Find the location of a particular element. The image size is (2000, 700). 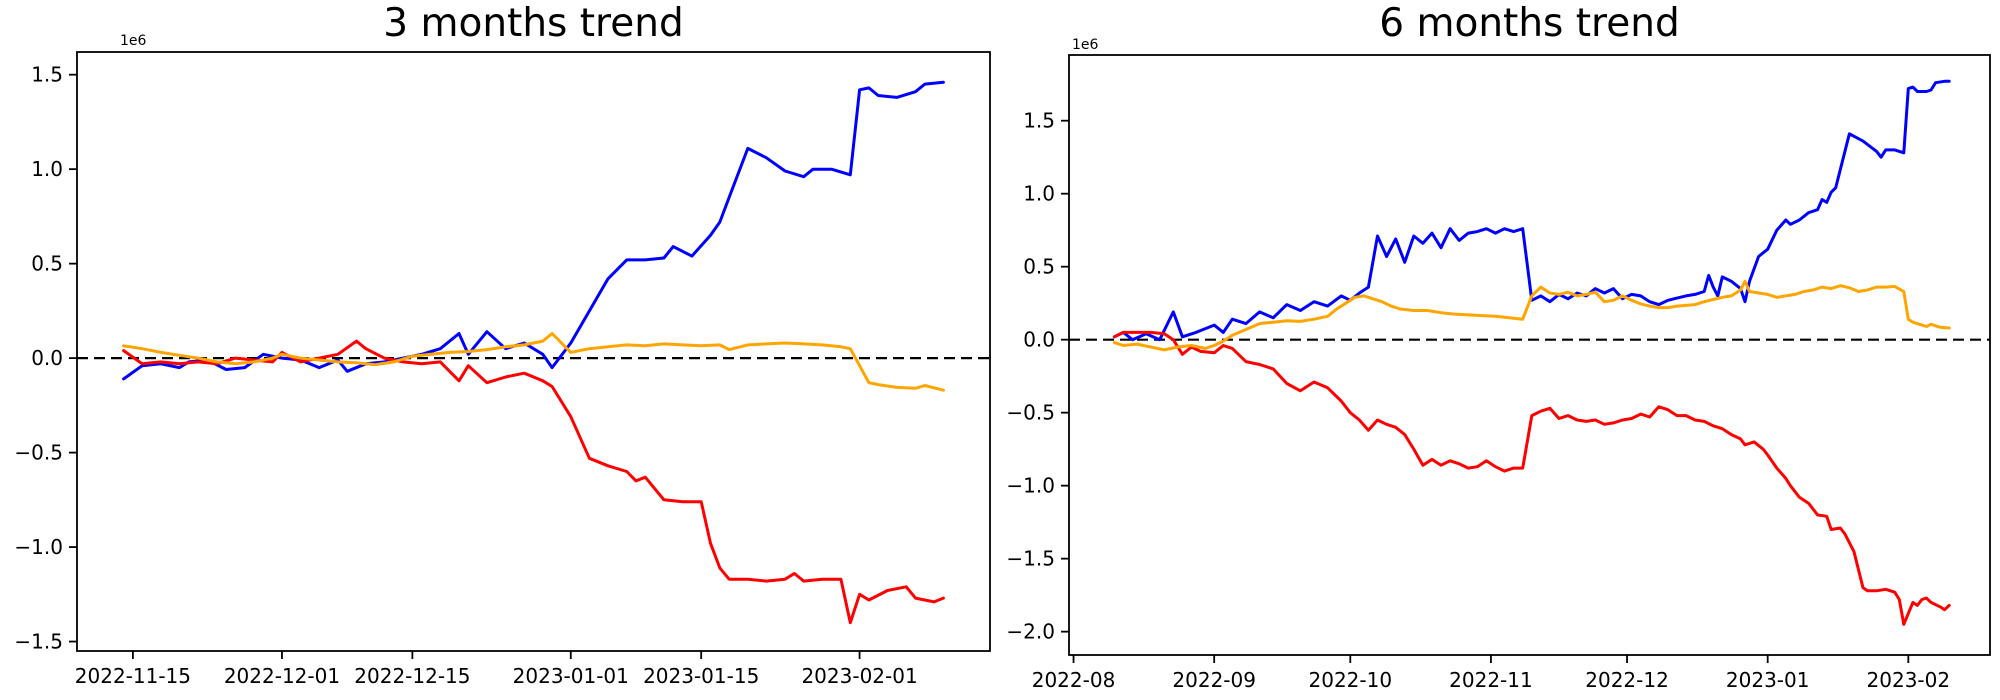

x-tick-label: 2022-12 is located at coordinates (1627, 680).